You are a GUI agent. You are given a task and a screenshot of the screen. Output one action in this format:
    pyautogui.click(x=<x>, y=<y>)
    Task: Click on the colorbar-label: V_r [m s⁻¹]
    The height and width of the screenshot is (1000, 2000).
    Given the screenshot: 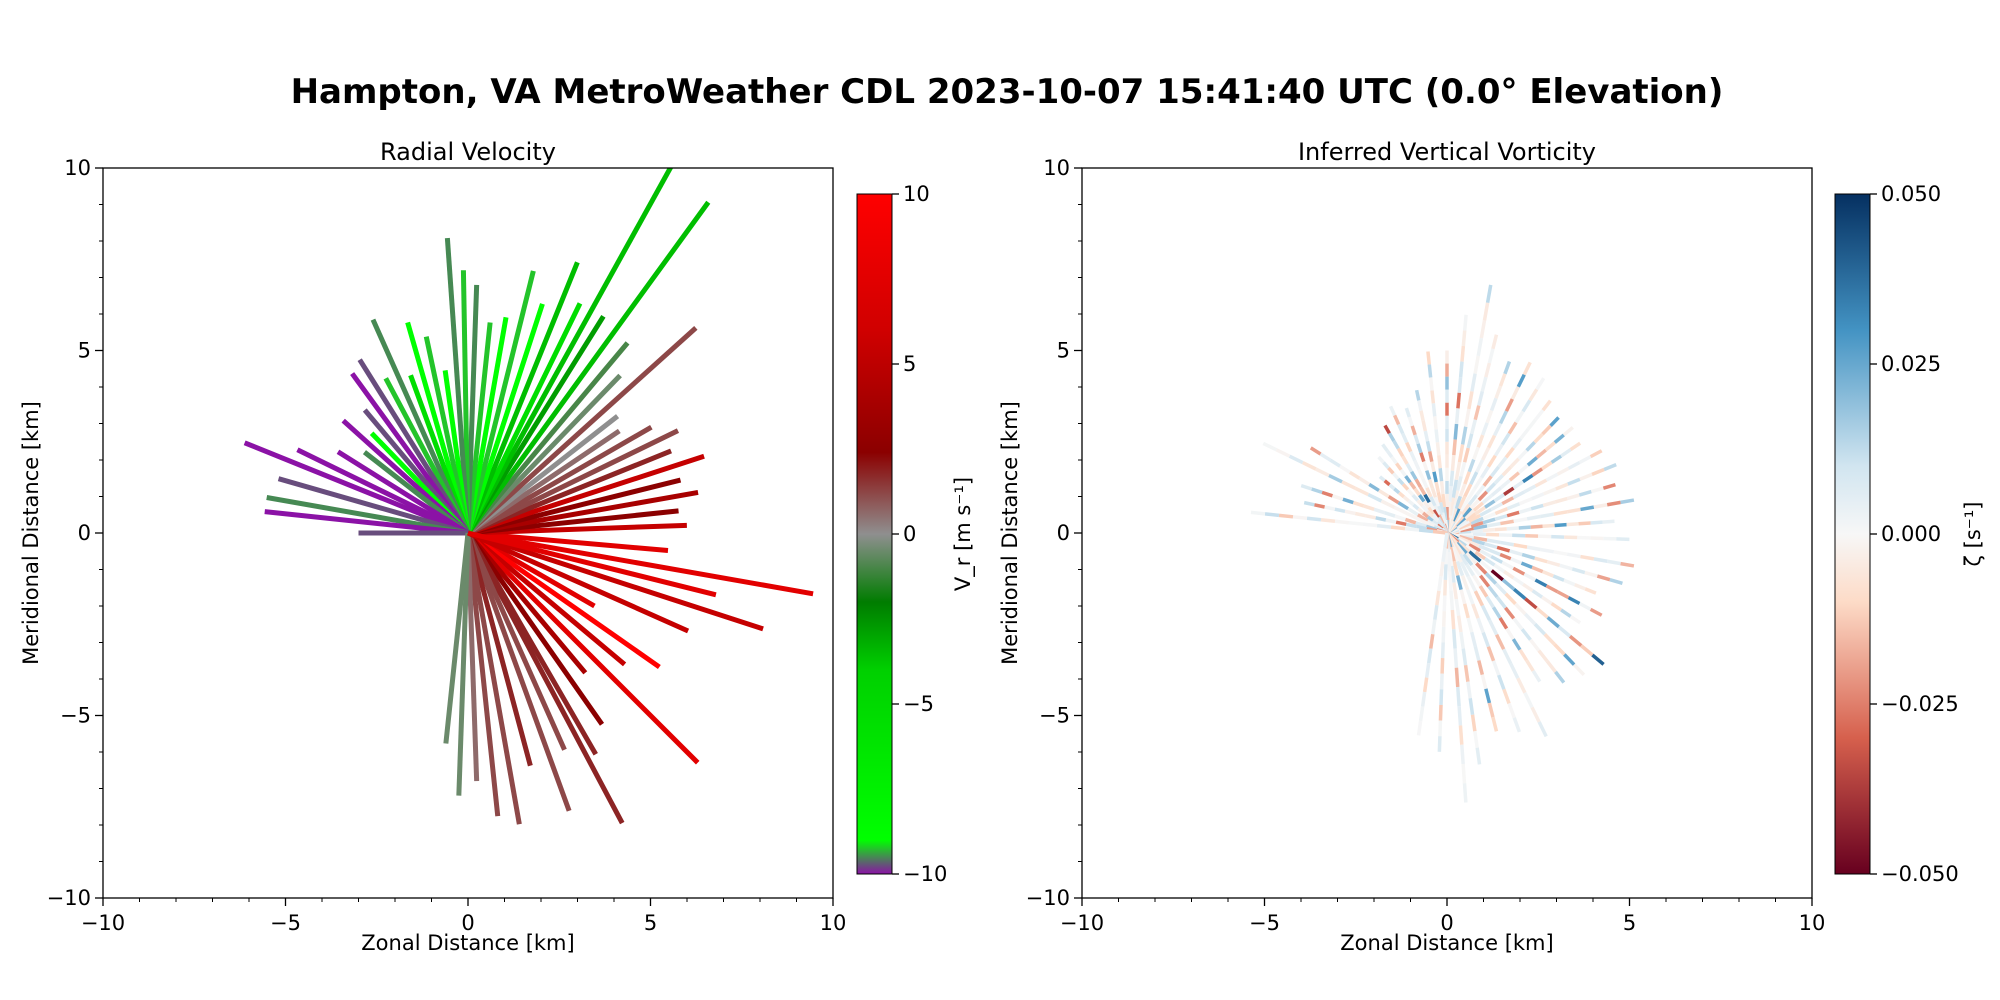 What is the action you would take?
    pyautogui.click(x=963, y=534)
    